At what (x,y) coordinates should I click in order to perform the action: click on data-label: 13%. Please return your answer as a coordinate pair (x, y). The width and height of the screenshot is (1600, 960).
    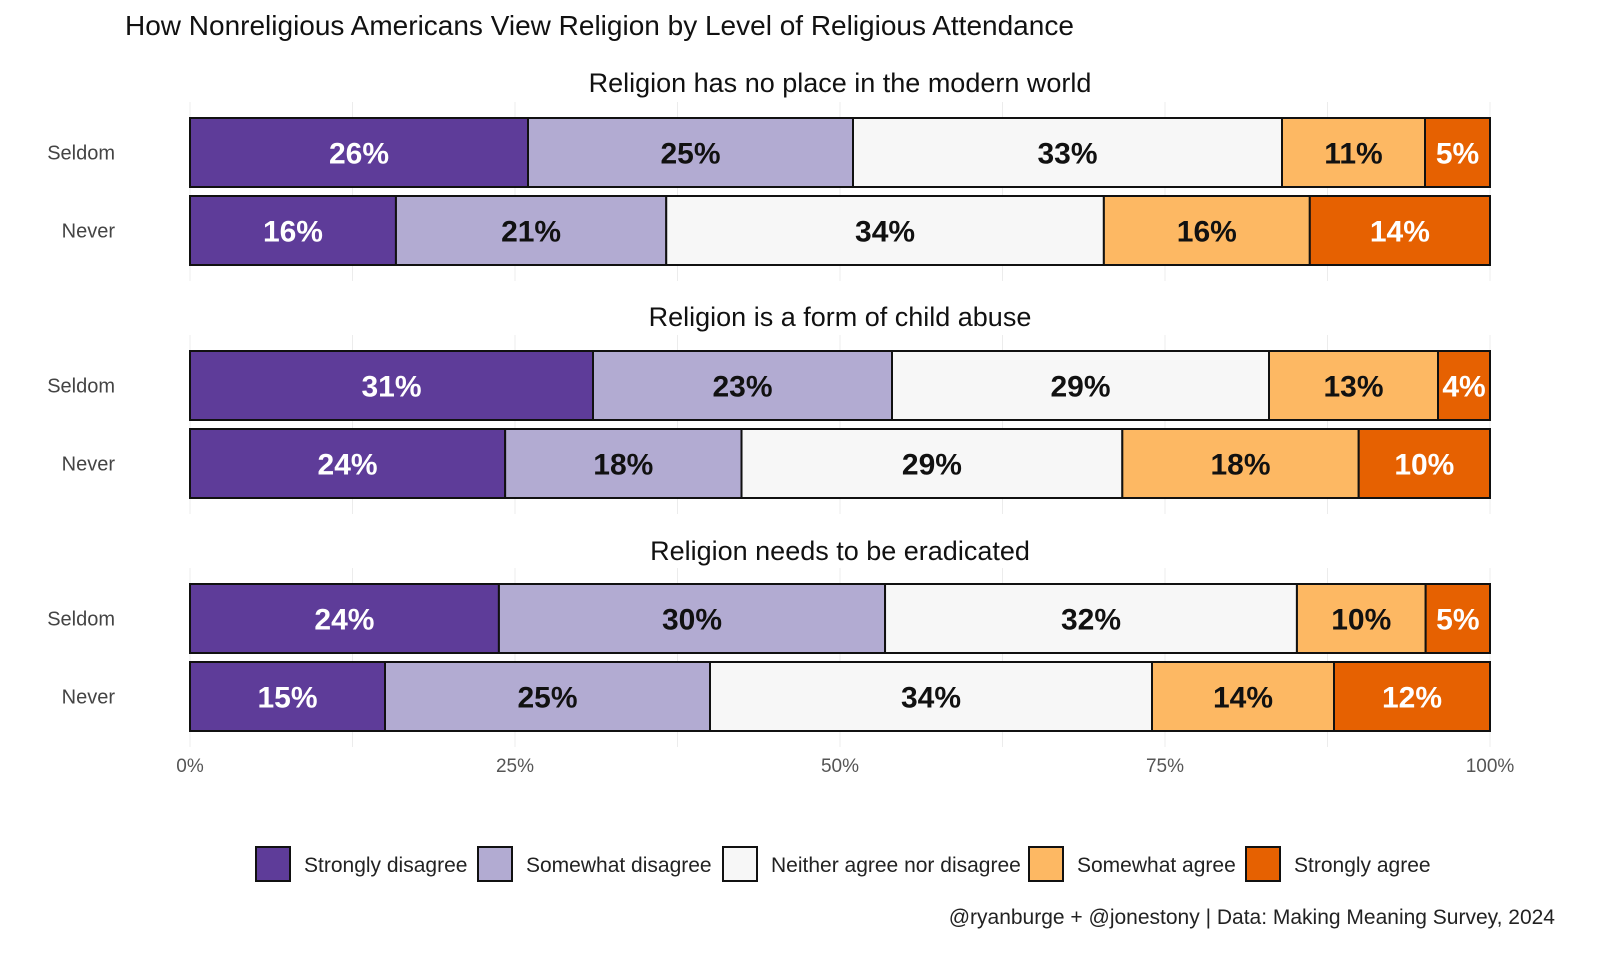
    Looking at the image, I should click on (1353, 387).